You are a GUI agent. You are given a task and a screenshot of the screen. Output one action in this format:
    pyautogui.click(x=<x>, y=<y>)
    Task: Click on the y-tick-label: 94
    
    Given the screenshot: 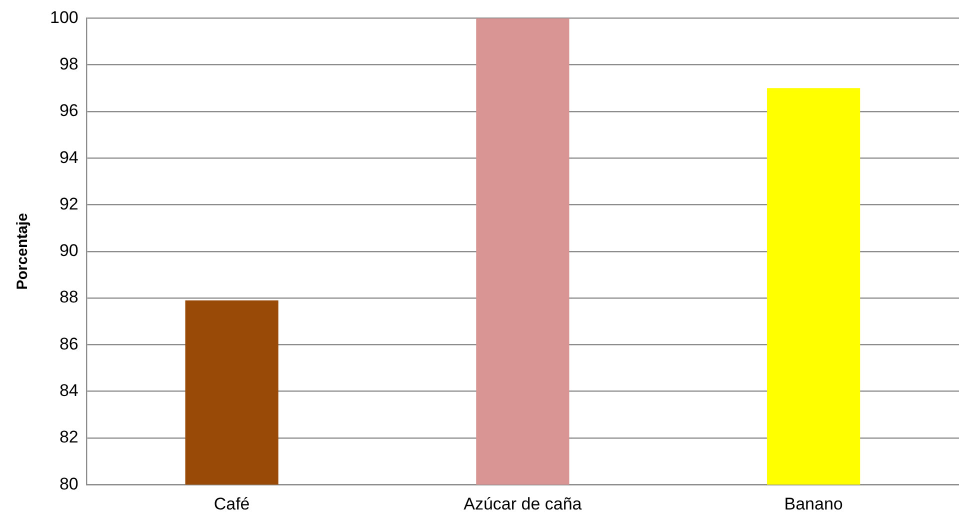 What is the action you would take?
    pyautogui.click(x=68, y=157)
    